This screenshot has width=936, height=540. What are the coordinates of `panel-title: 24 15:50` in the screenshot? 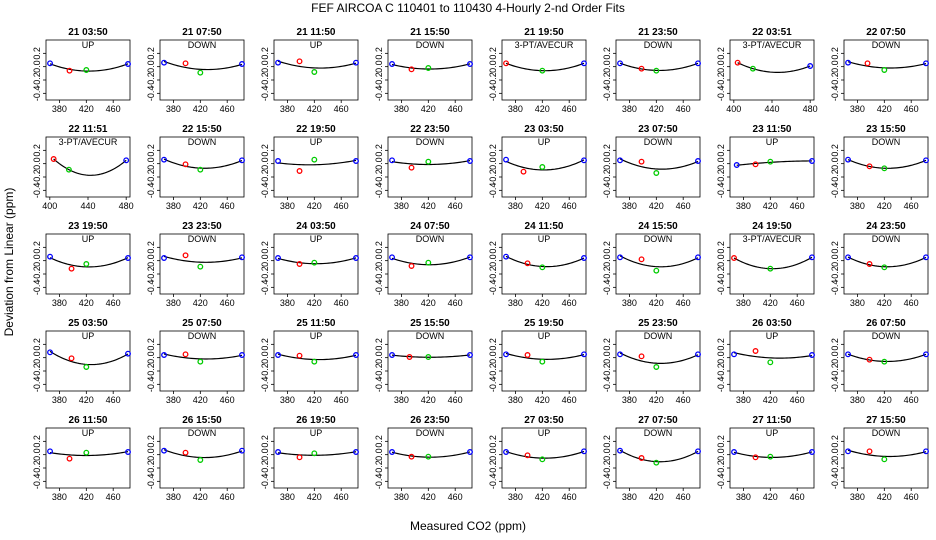 It's located at (658, 226).